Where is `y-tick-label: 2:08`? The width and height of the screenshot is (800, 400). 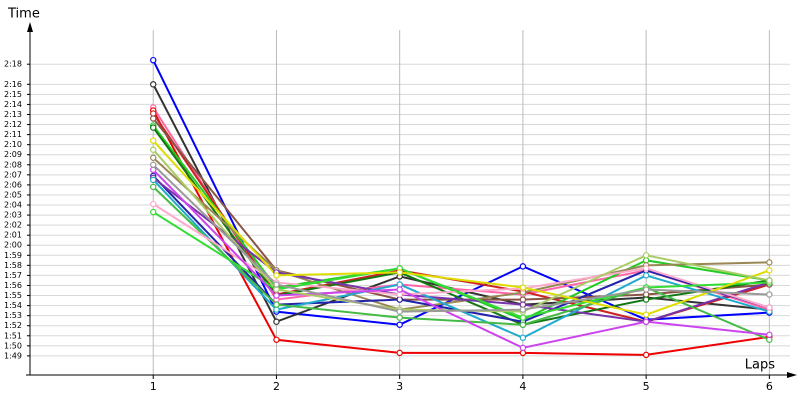 y-tick-label: 2:08 is located at coordinates (13, 164).